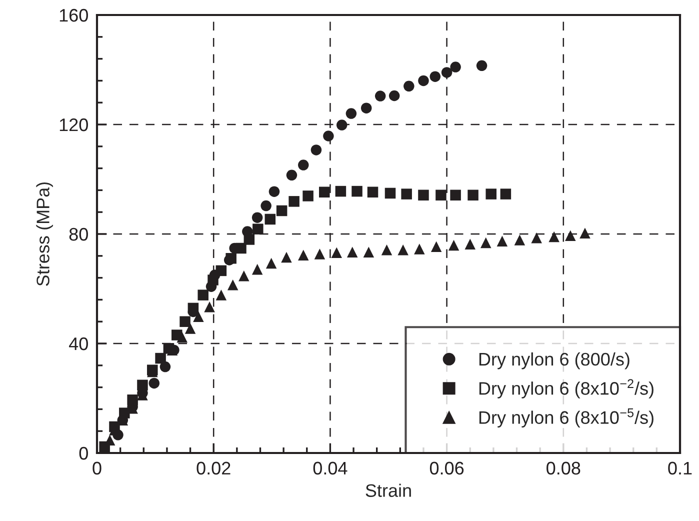 The width and height of the screenshot is (699, 521). I want to click on x-tick-label: 0.02, so click(213, 468).